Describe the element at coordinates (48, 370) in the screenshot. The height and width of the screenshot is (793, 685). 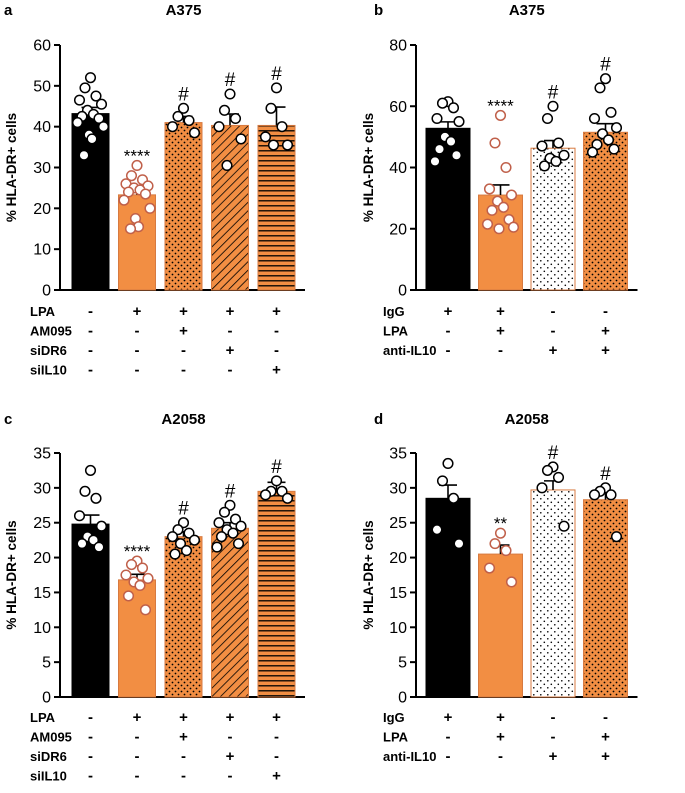
I see `condition-label: siIL10` at that location.